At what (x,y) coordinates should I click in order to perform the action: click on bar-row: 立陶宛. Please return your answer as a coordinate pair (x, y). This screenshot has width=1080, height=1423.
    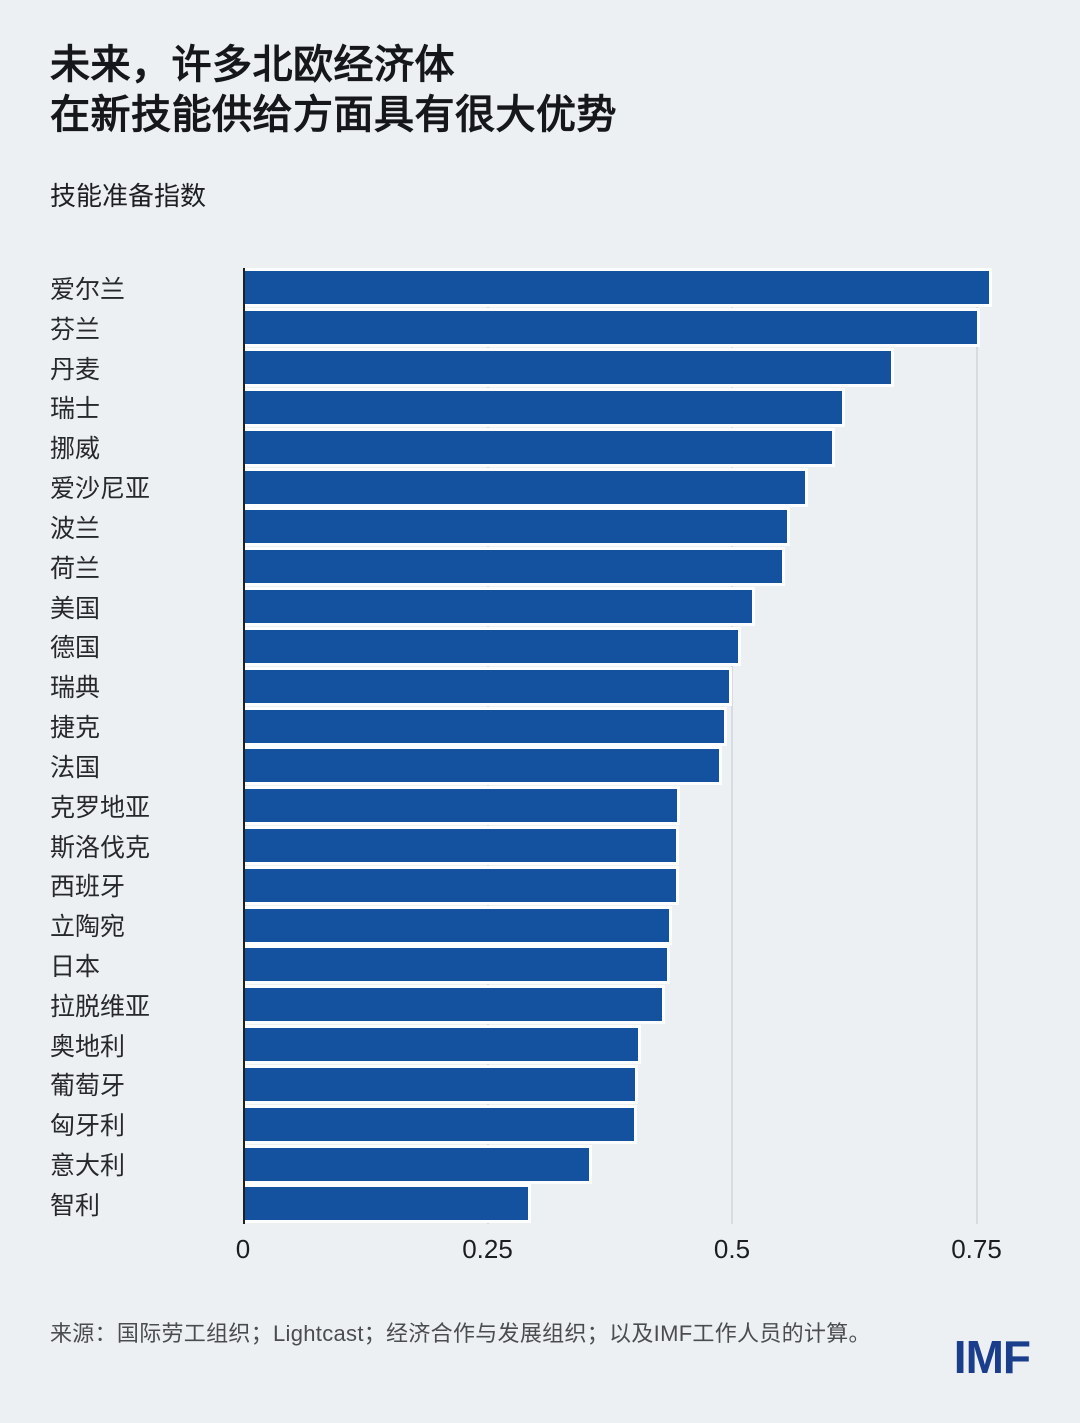
    Looking at the image, I should click on (540, 925).